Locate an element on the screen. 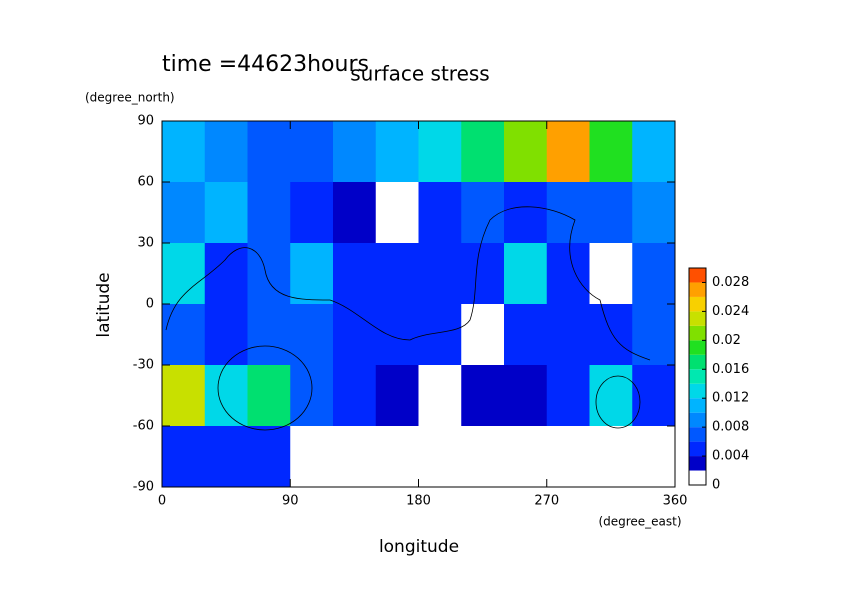  x-unit: (degree_east) is located at coordinates (639, 522).